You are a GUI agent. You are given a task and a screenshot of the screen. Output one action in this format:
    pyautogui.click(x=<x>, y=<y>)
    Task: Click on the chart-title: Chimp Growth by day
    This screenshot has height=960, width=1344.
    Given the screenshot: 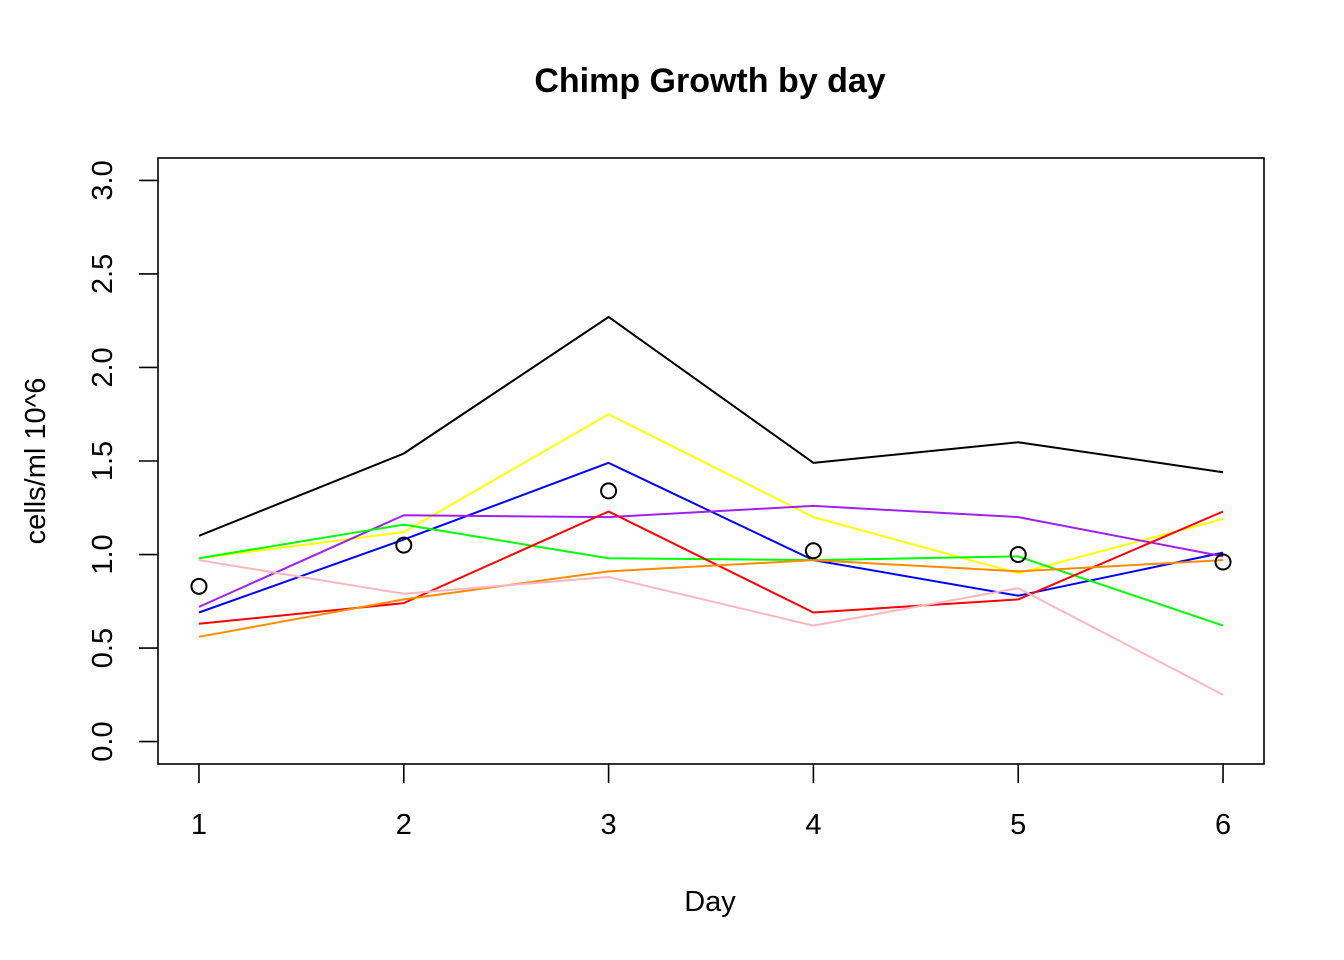 What is the action you would take?
    pyautogui.click(x=709, y=81)
    